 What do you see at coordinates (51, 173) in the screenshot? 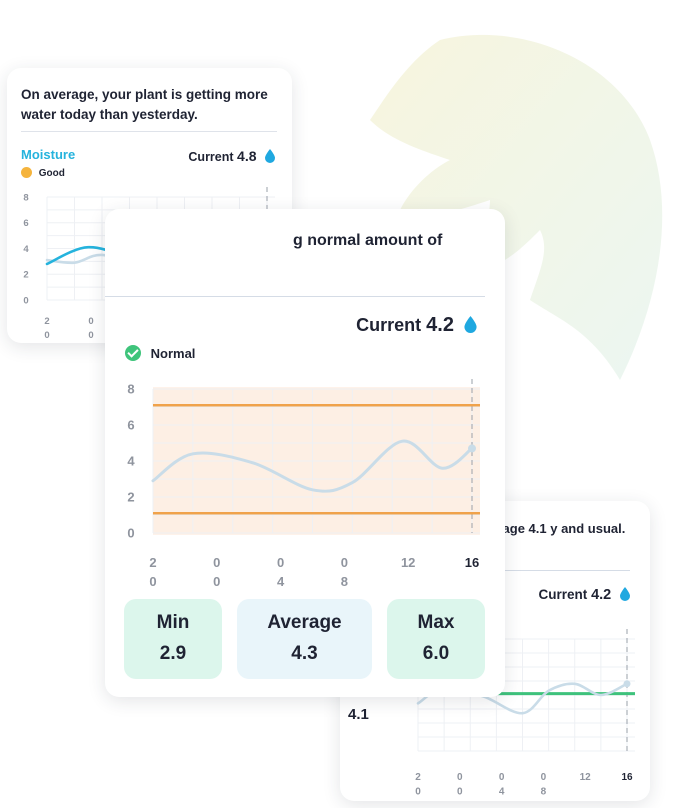
I see `status-text: Good` at bounding box center [51, 173].